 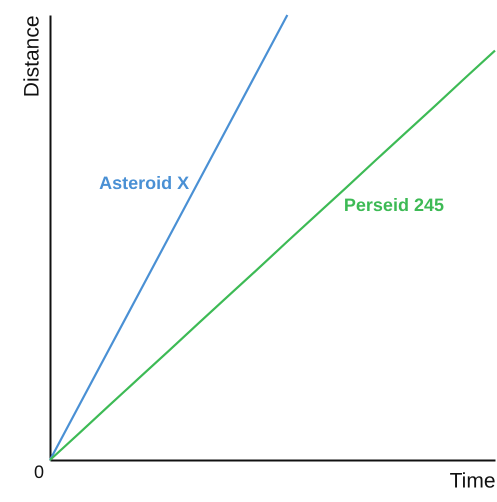 What do you see at coordinates (32, 57) in the screenshot?
I see `y-axis-title: Distance` at bounding box center [32, 57].